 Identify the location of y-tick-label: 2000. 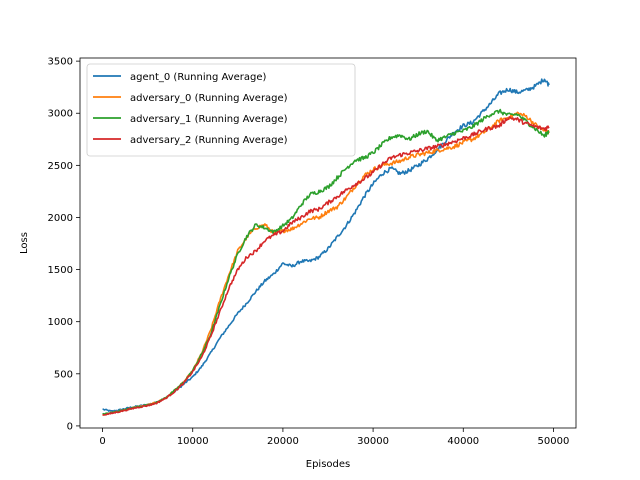
(60, 218).